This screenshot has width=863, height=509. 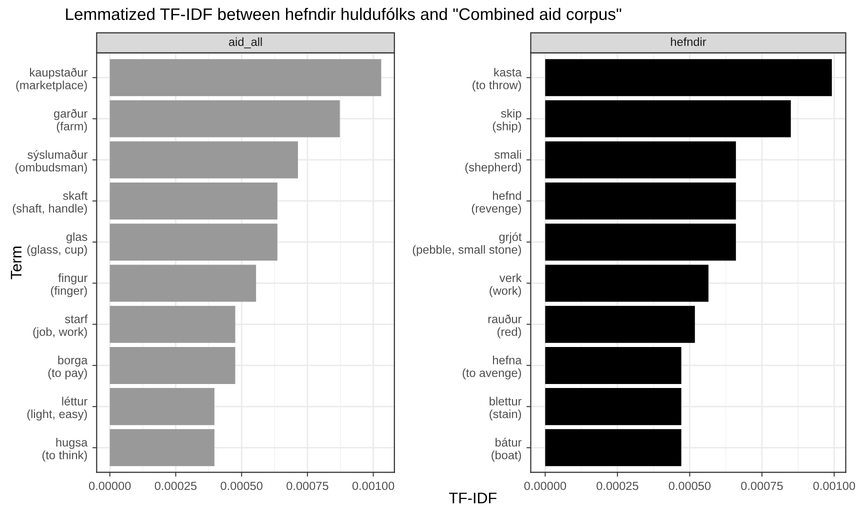 What do you see at coordinates (505, 326) in the screenshot?
I see `y-tick-label: rauður (red)` at bounding box center [505, 326].